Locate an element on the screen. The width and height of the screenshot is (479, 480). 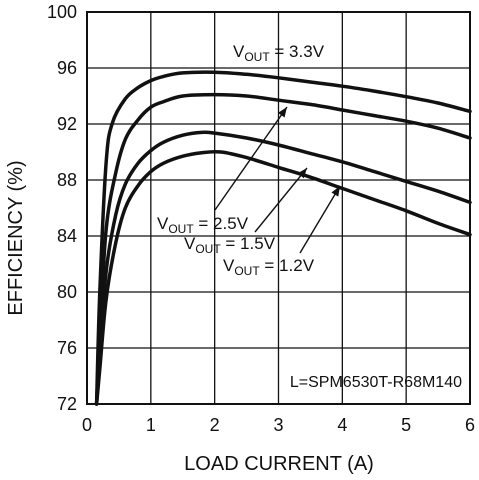
series-label-2v5-sub: OUT is located at coordinates (181, 229).